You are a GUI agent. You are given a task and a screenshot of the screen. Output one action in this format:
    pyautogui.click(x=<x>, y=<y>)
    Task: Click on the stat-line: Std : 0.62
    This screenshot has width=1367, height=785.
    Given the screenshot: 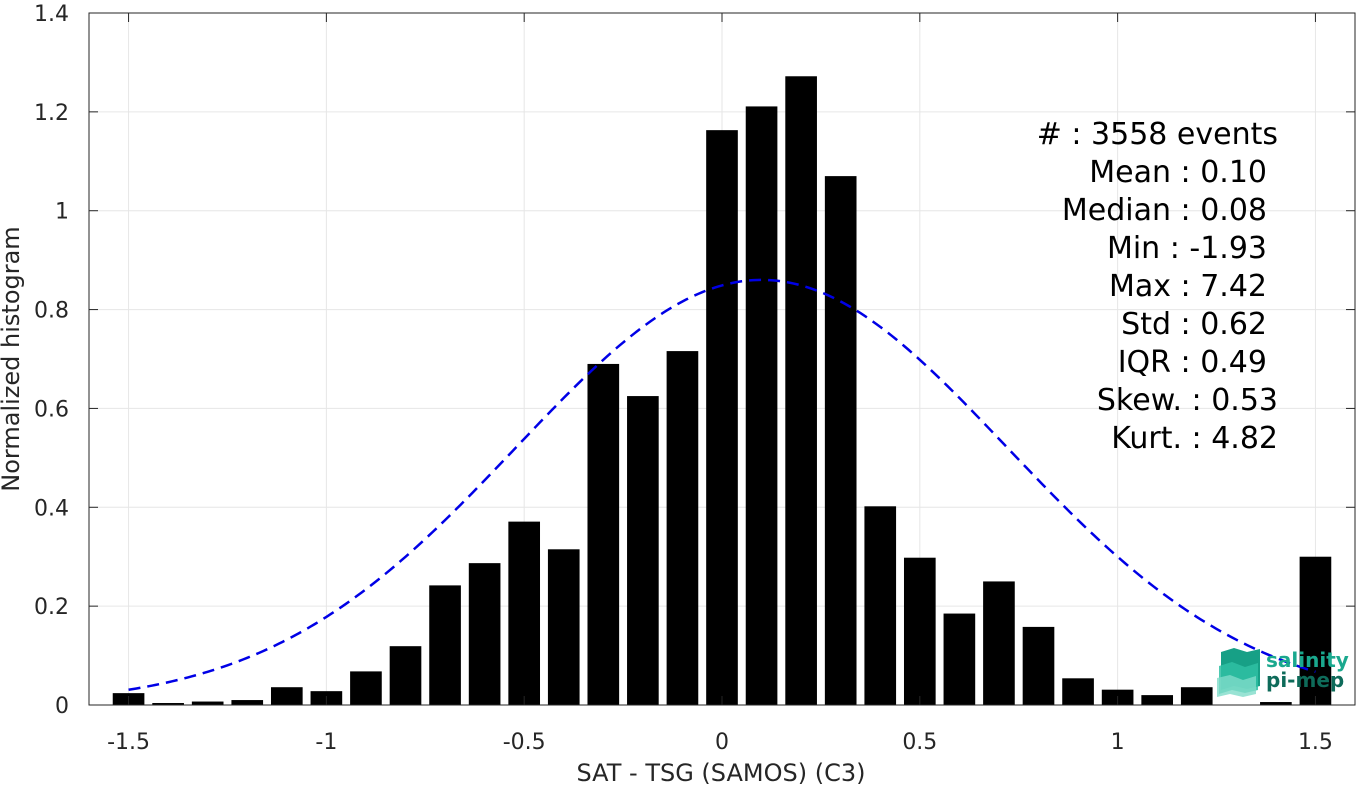 What is the action you would take?
    pyautogui.click(x=1194, y=324)
    